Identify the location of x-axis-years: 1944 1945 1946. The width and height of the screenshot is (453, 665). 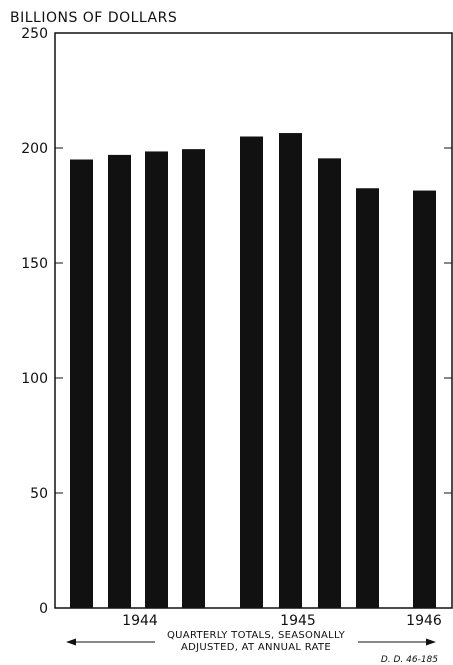
(282, 621).